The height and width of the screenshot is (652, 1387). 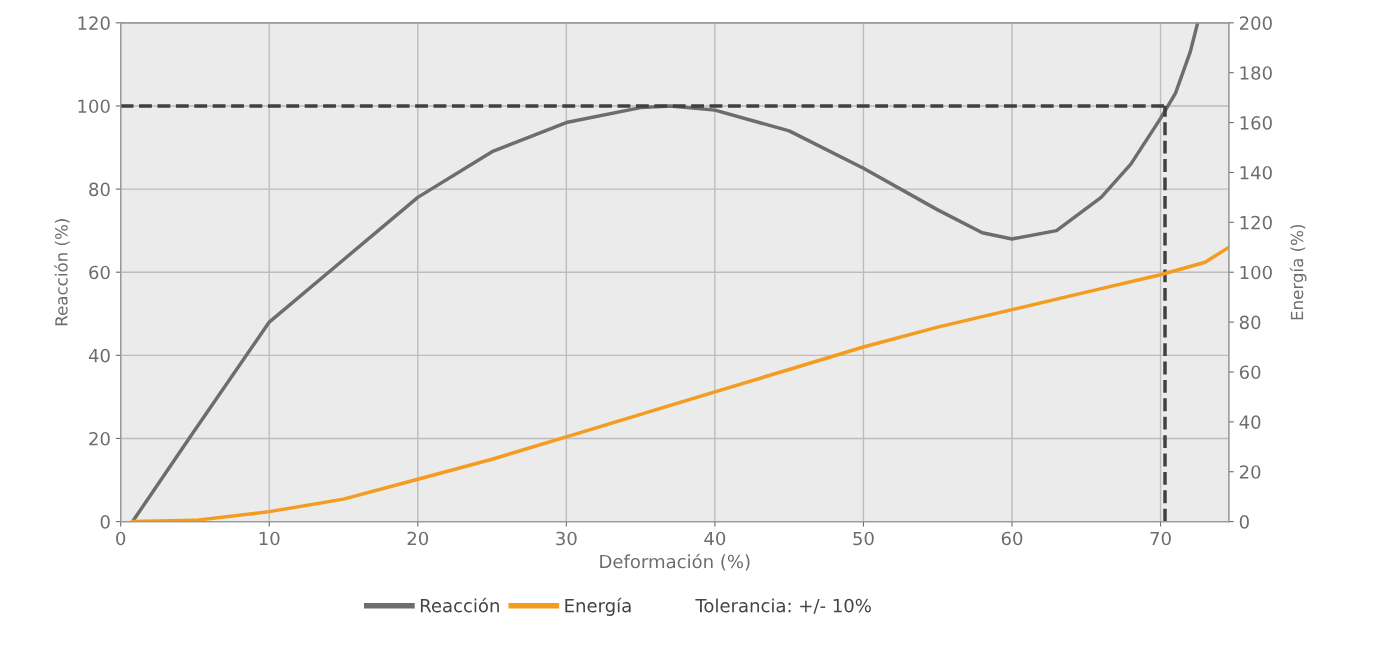 I want to click on y-tick-label: 120, so click(x=94, y=23).